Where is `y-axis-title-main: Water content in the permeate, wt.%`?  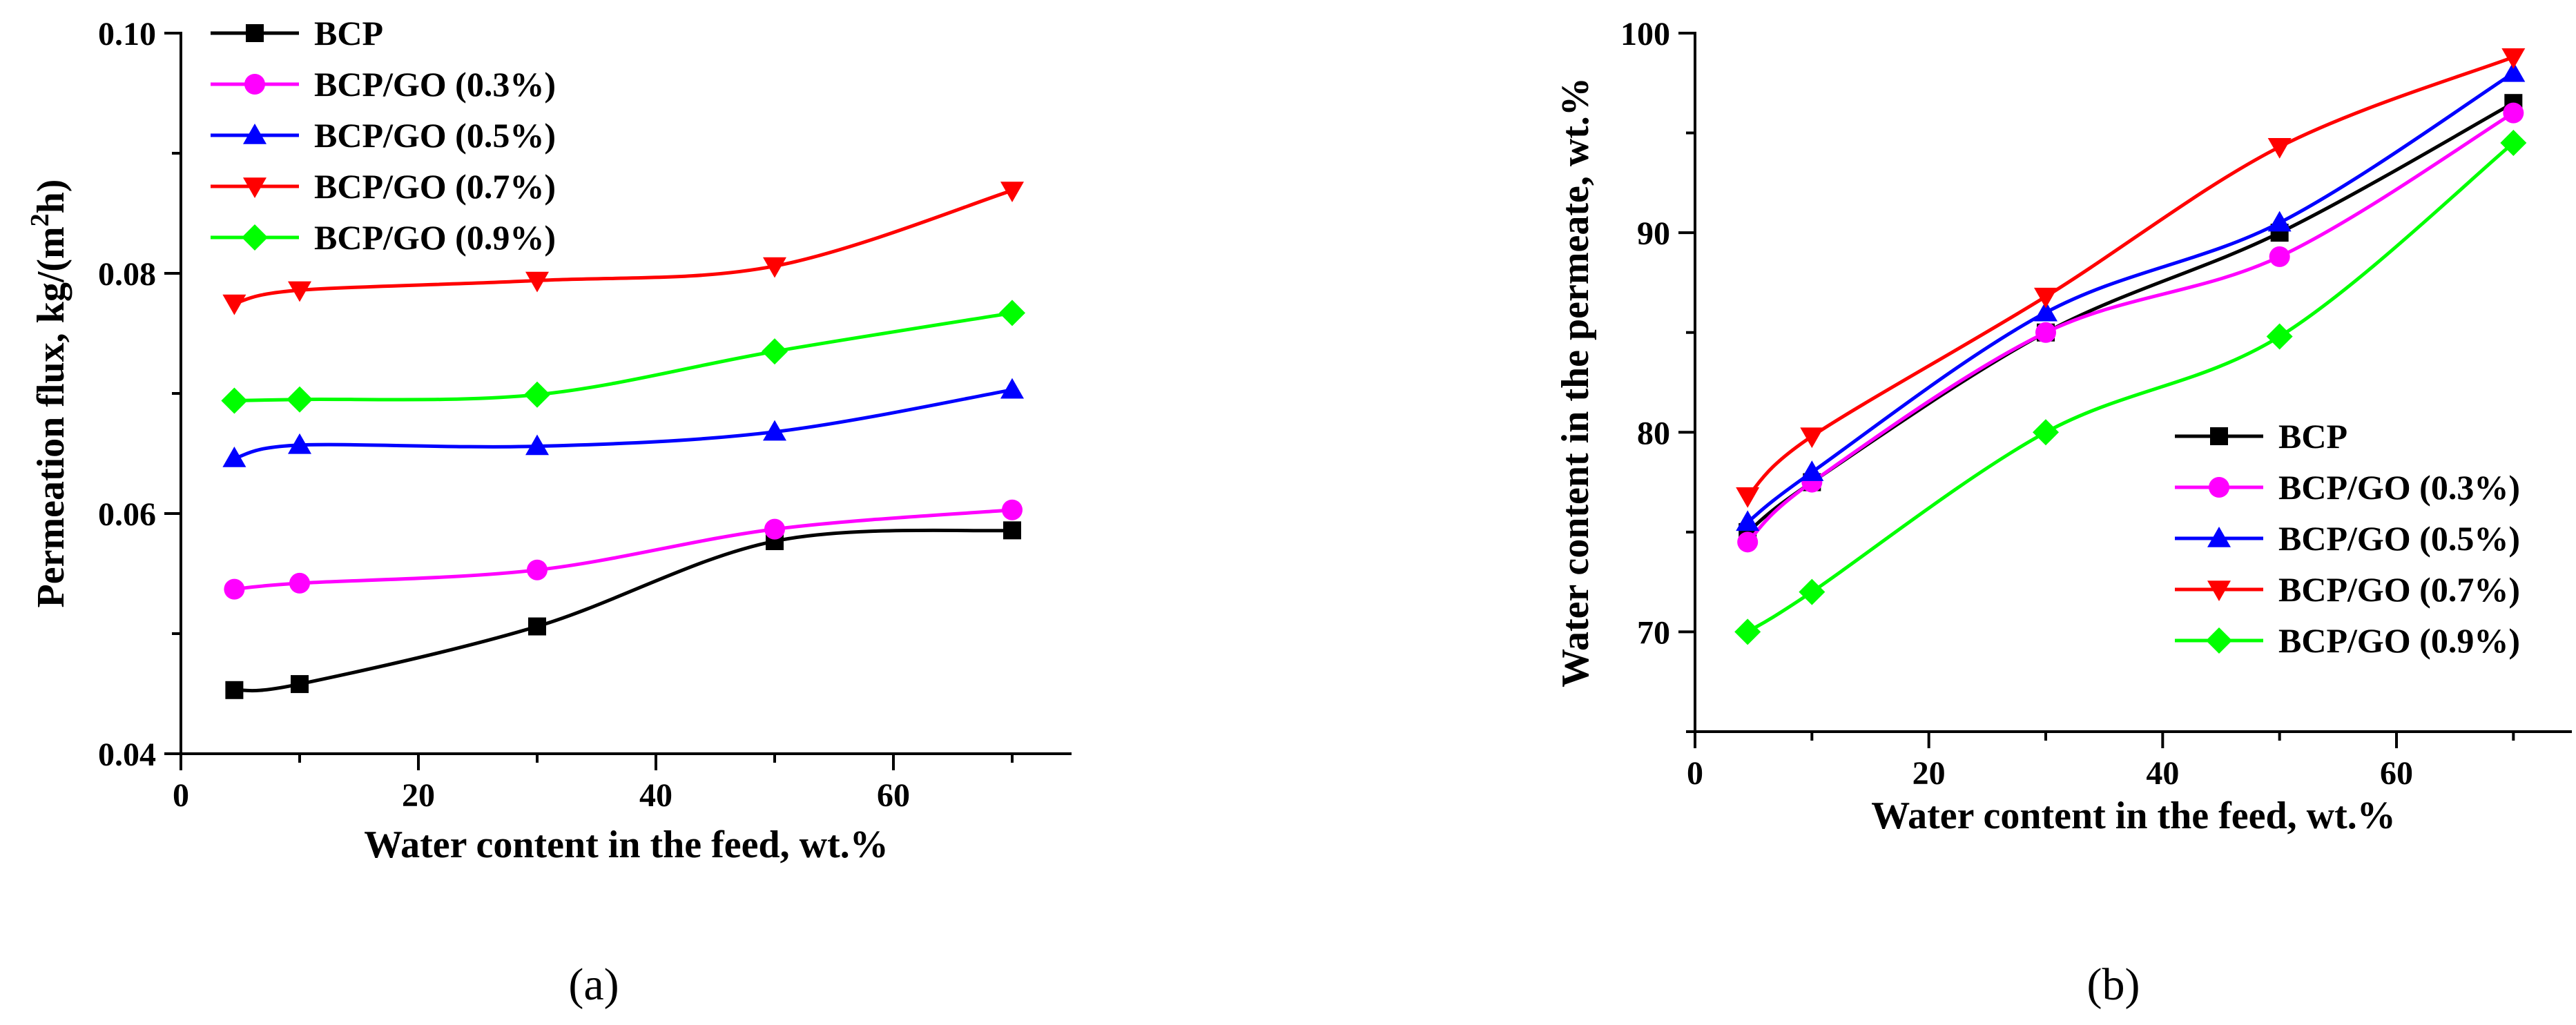
y-axis-title-main: Water content in the permeate, wt.% is located at coordinates (1575, 382).